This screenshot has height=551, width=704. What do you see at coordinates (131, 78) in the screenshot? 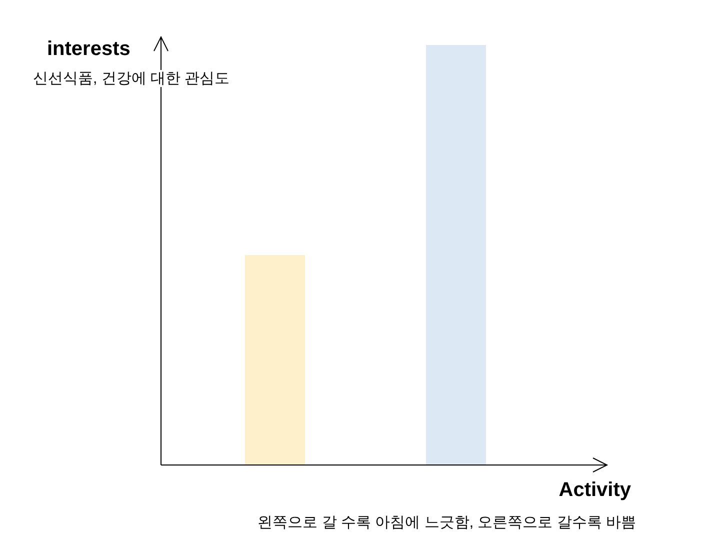
I see `annotation: 신선식품, 건강에 대한 관심도` at bounding box center [131, 78].